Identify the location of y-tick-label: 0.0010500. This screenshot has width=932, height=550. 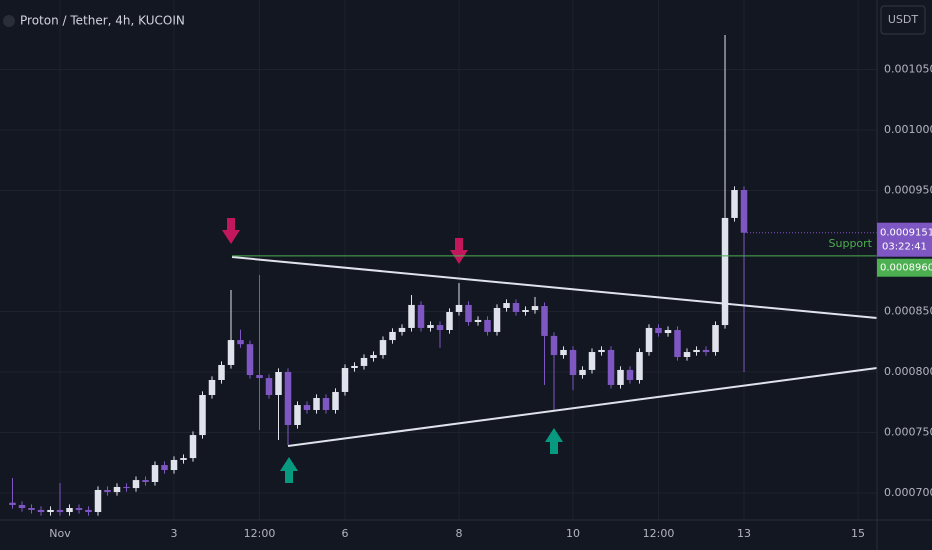
(908, 68).